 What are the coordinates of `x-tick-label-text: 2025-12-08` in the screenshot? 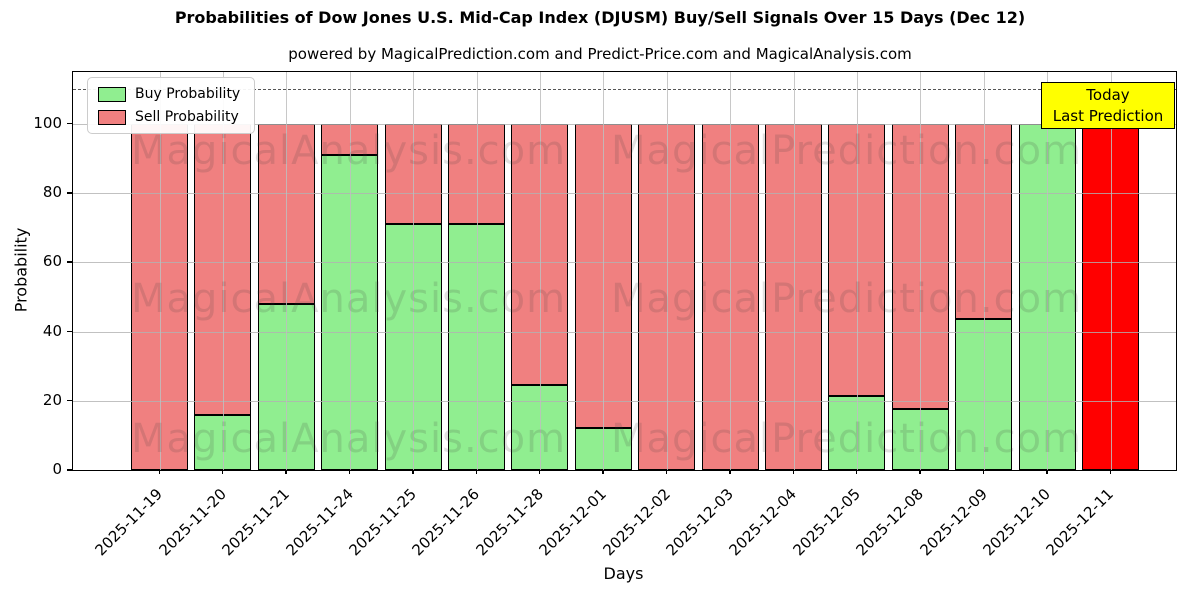 It's located at (890, 522).